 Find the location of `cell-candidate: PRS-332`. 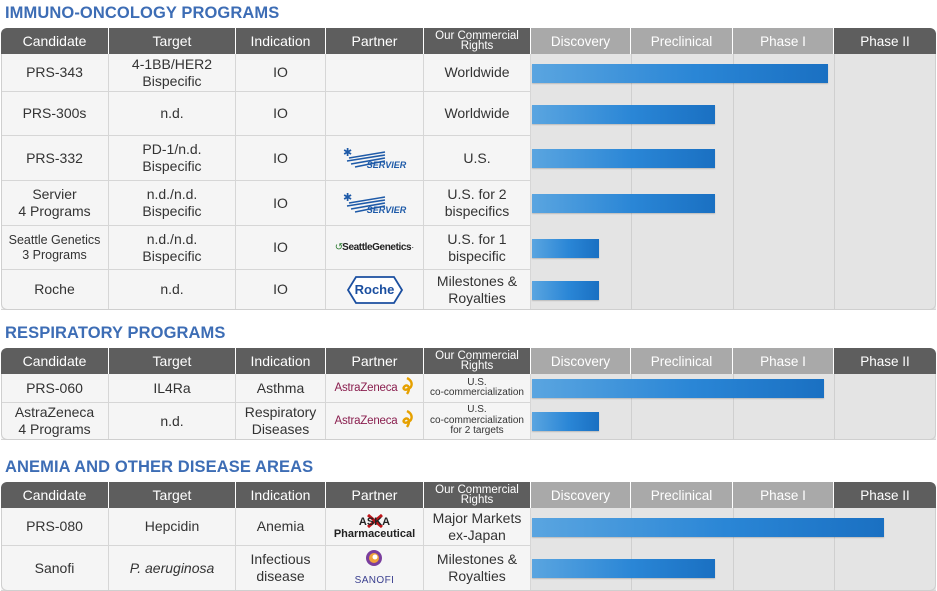

cell-candidate: PRS-332 is located at coordinates (55, 158).